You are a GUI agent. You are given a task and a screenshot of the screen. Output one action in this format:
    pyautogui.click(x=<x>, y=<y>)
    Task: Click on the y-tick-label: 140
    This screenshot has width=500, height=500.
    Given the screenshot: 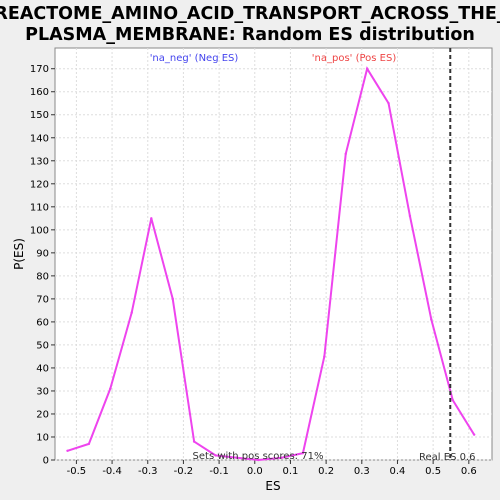 What is the action you would take?
    pyautogui.click(x=39, y=138)
    